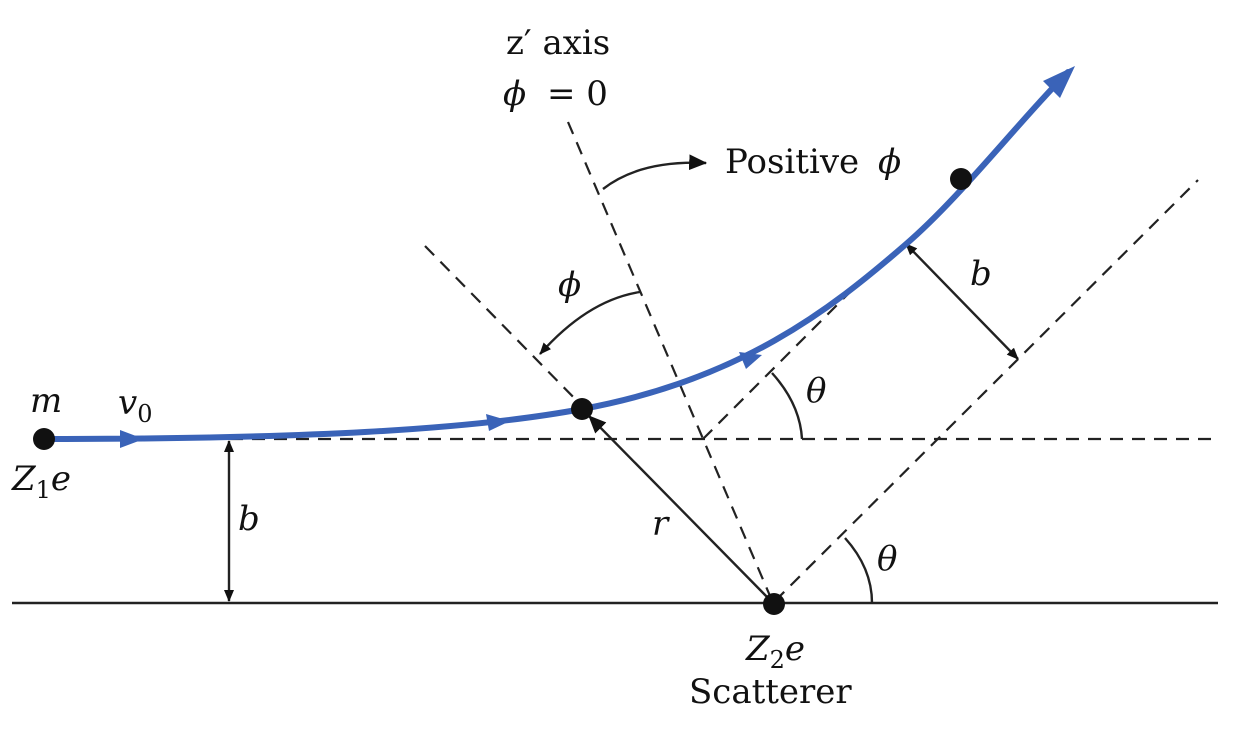 This screenshot has height=735, width=1235. Describe the element at coordinates (813, 162) in the screenshot. I see `positive-phi-label: Positive ϕ` at that location.